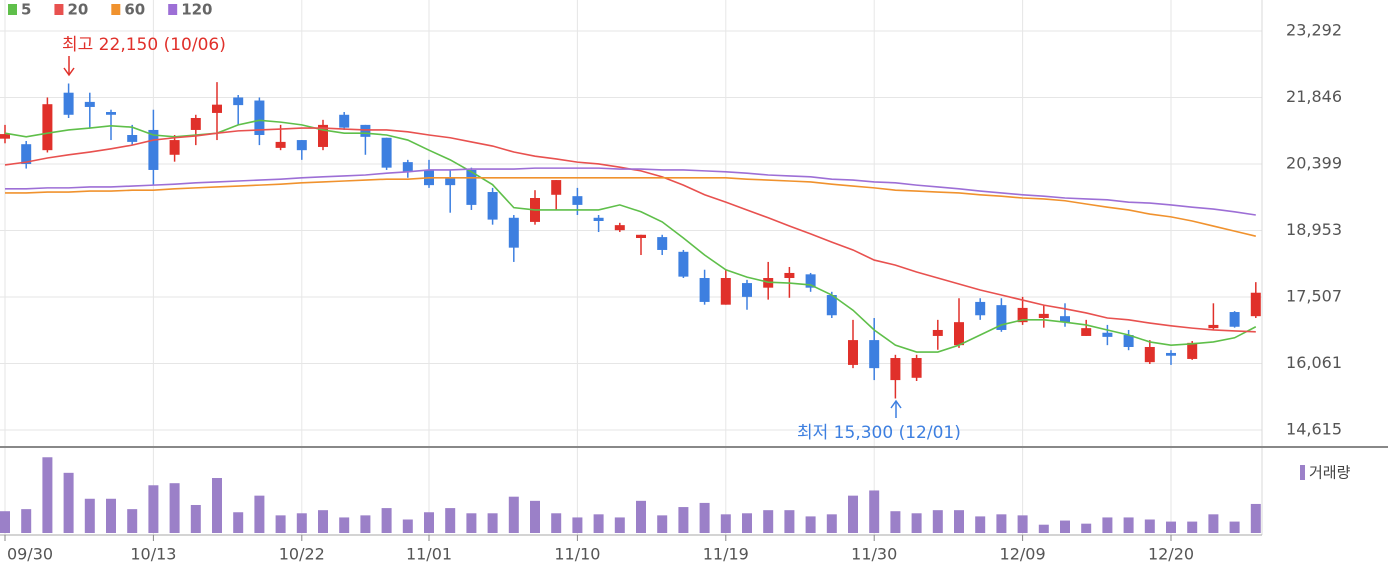 The height and width of the screenshot is (568, 1388). What do you see at coordinates (134, 10) in the screenshot?
I see `legend-label: 60` at bounding box center [134, 10].